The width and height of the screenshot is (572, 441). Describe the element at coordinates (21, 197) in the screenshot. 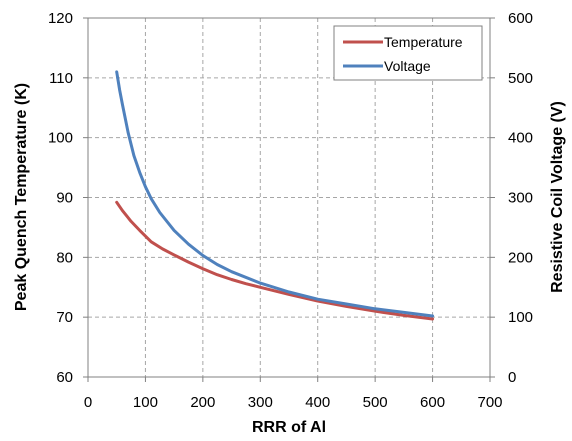

I see `y-left-axis-title: Peak Quench Temperature (K)` at that location.